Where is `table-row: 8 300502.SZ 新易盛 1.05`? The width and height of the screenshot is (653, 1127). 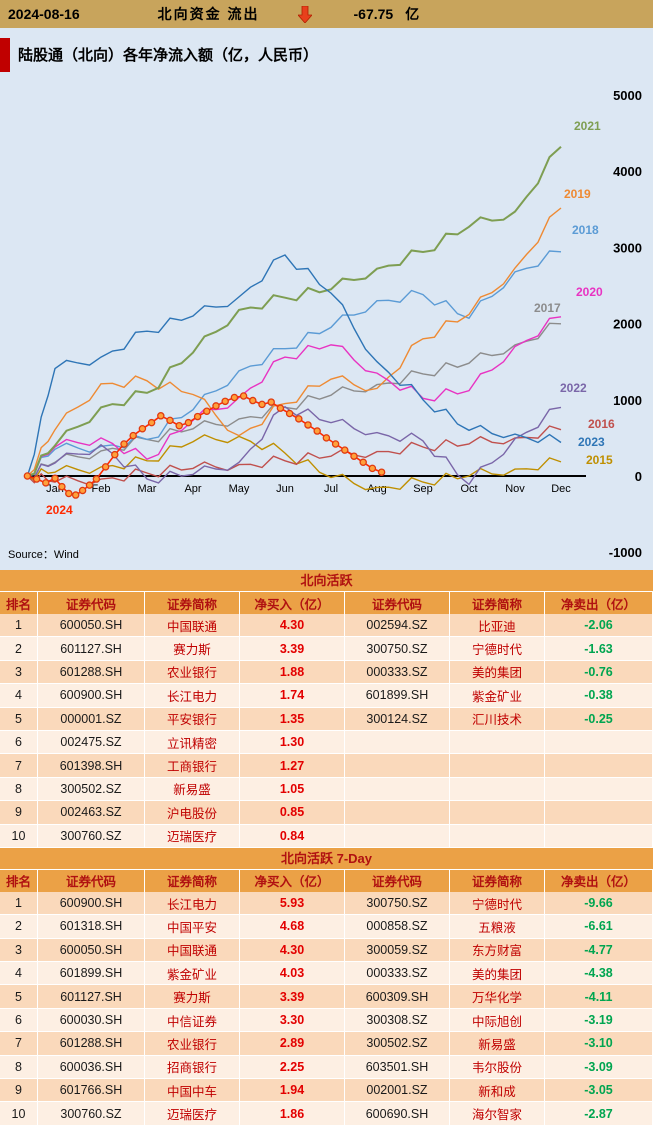 table-row: 8 300502.SZ 新易盛 1.05 is located at coordinates (326, 789).